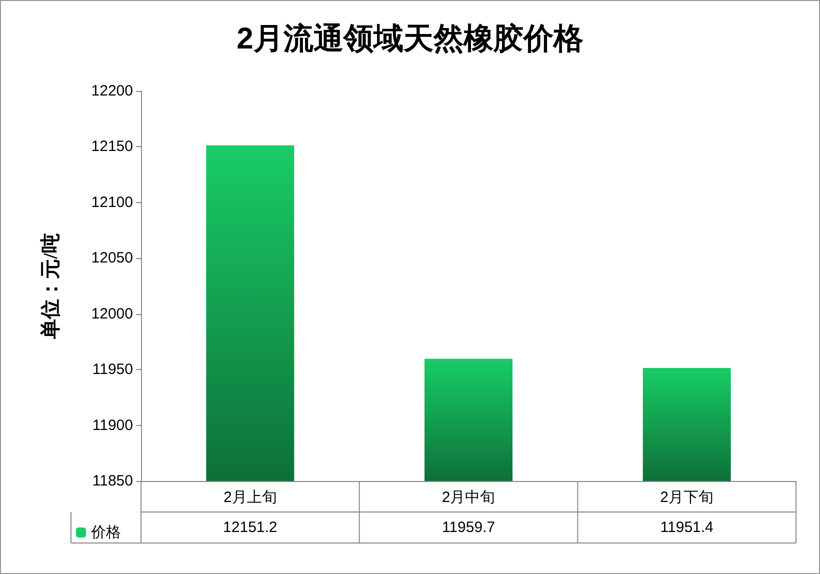 This screenshot has width=820, height=574. Describe the element at coordinates (687, 527) in the screenshot. I see `data-label: 11951.4` at that location.